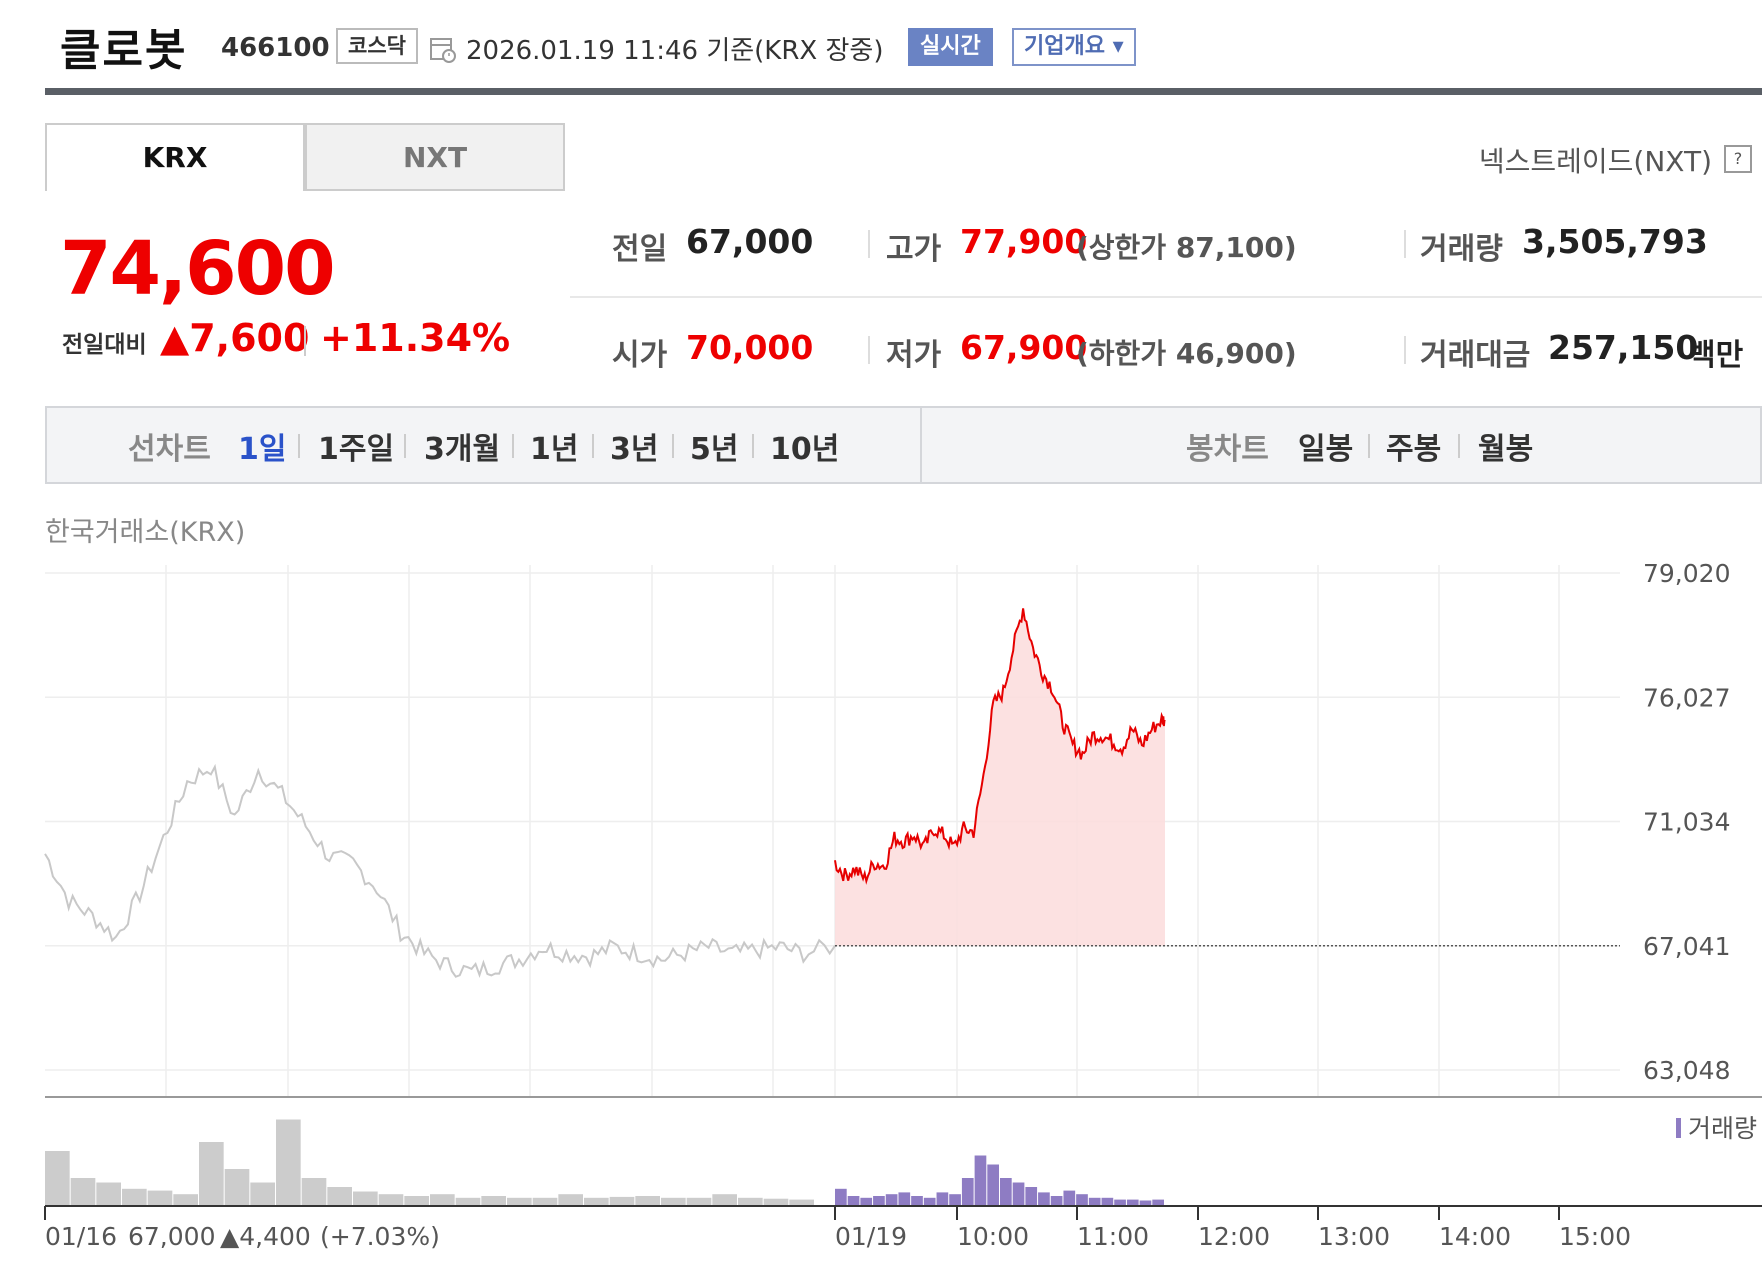  What do you see at coordinates (1234, 1236) in the screenshot?
I see `x-tick-label: 12:00` at bounding box center [1234, 1236].